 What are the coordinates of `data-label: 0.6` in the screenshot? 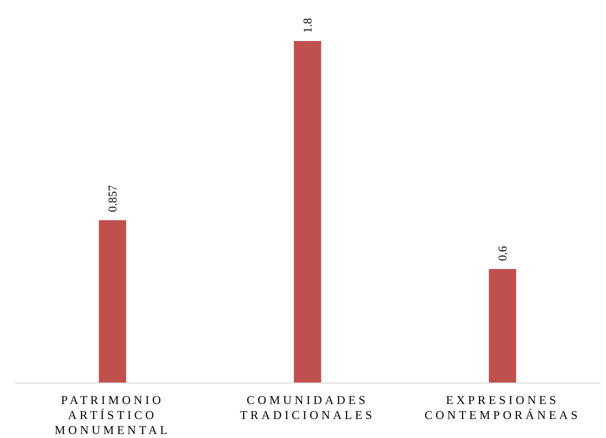 It's located at (503, 253).